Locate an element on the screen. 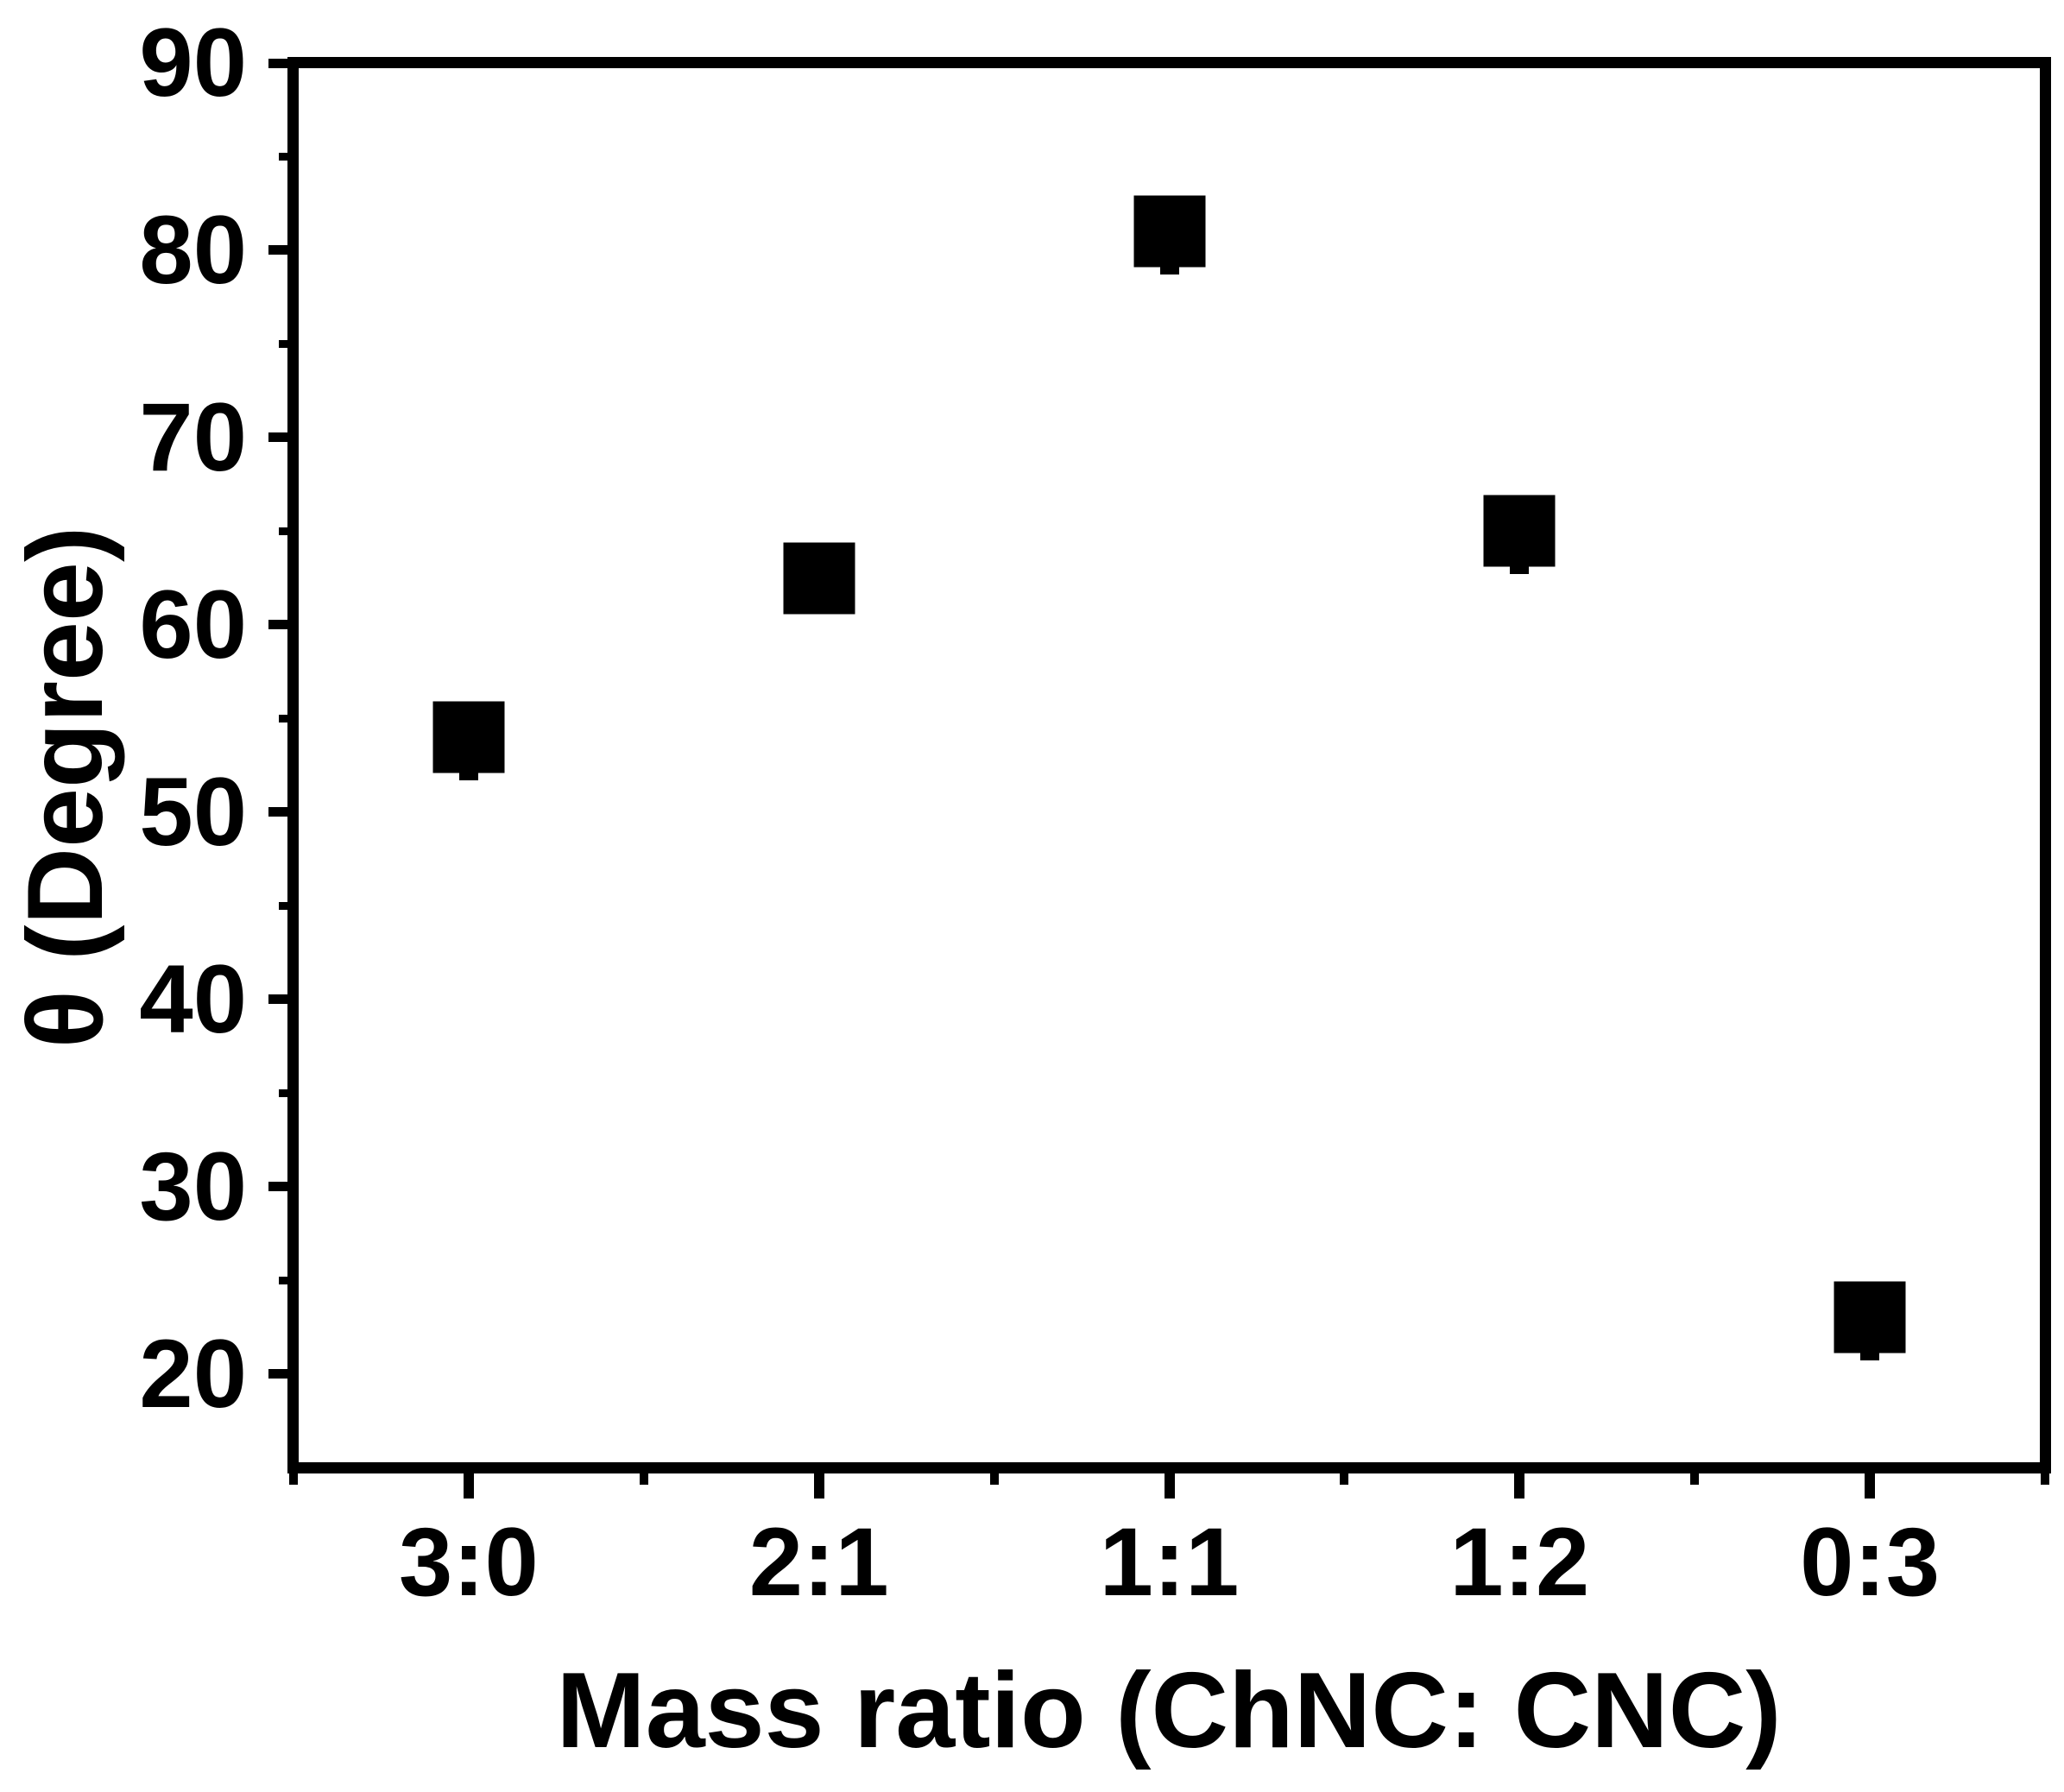  x-tick-label: 1:2 is located at coordinates (1519, 1562).